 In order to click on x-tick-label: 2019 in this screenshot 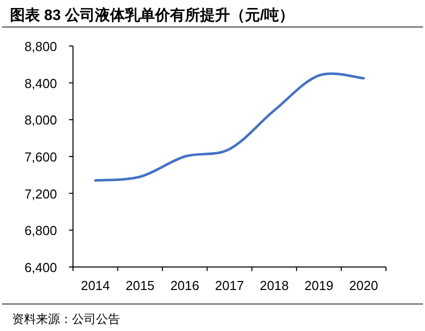, I will do `click(319, 285)`.